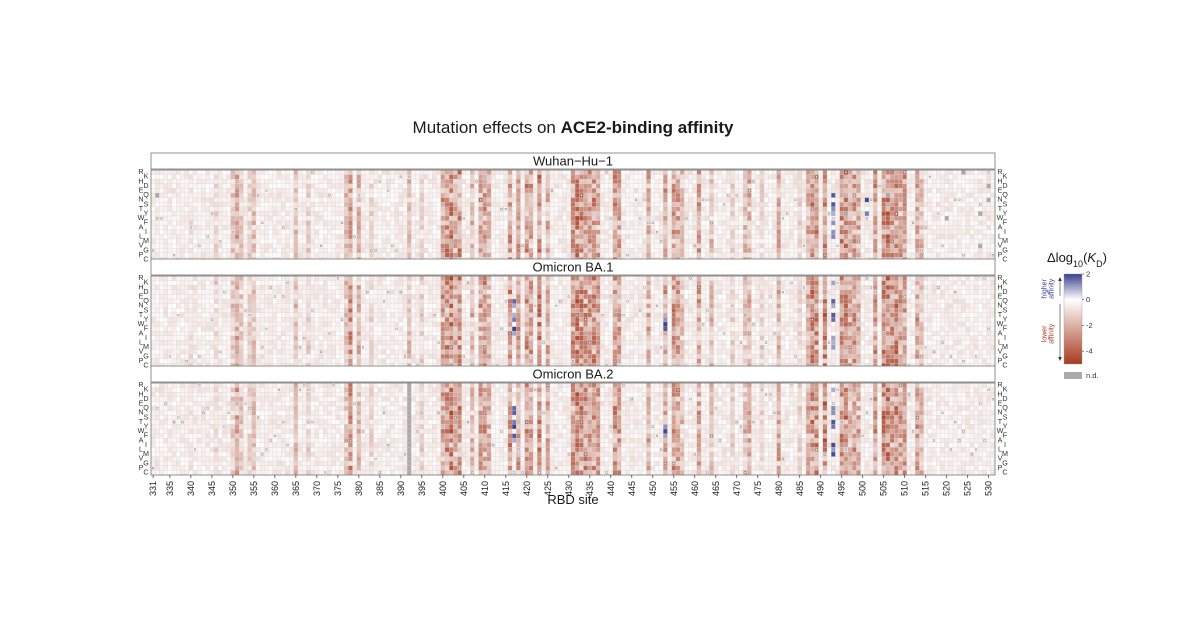  Describe the element at coordinates (999, 180) in the screenshot. I see `row-label-right: H` at that location.